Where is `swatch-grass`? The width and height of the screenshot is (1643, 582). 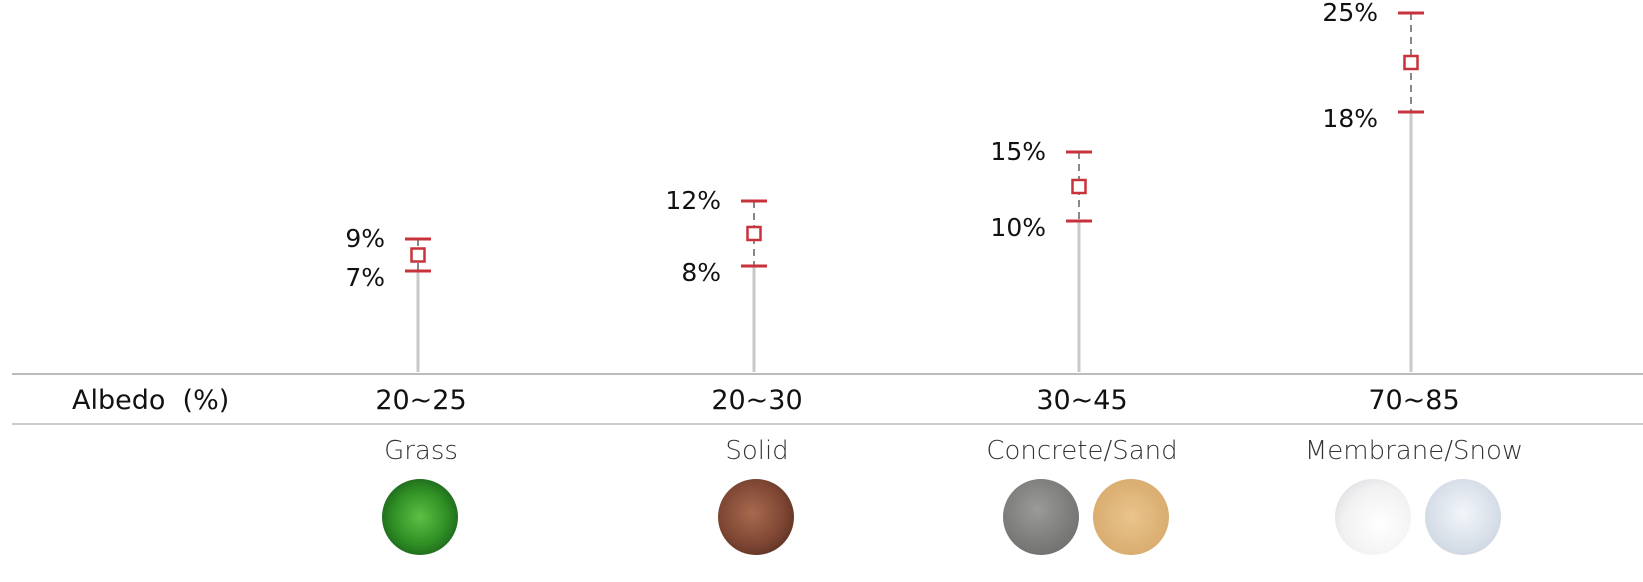 swatch-grass is located at coordinates (420, 517).